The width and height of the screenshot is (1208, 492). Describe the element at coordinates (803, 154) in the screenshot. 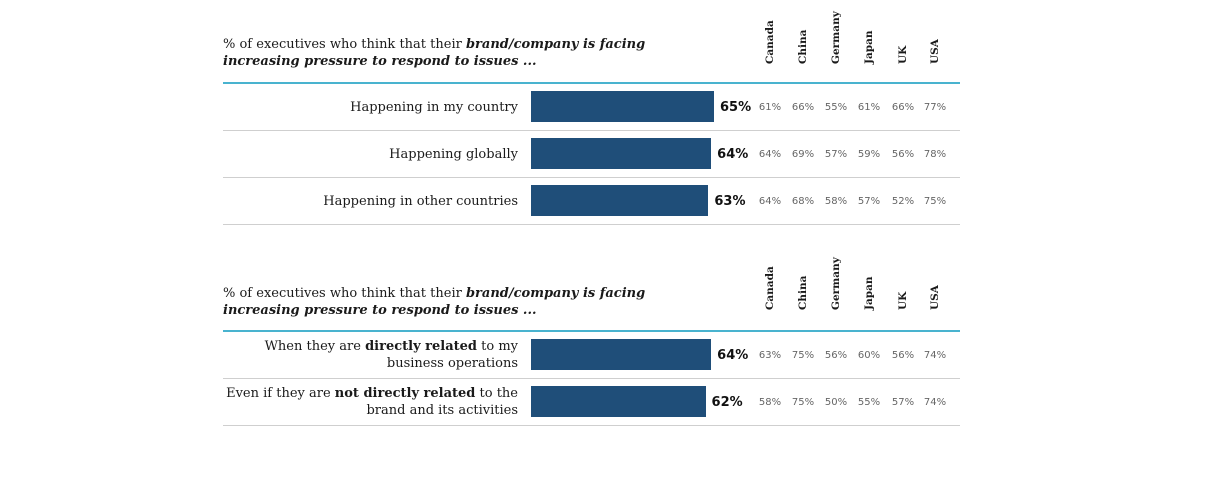

I see `country-value-china: 69%` at that location.